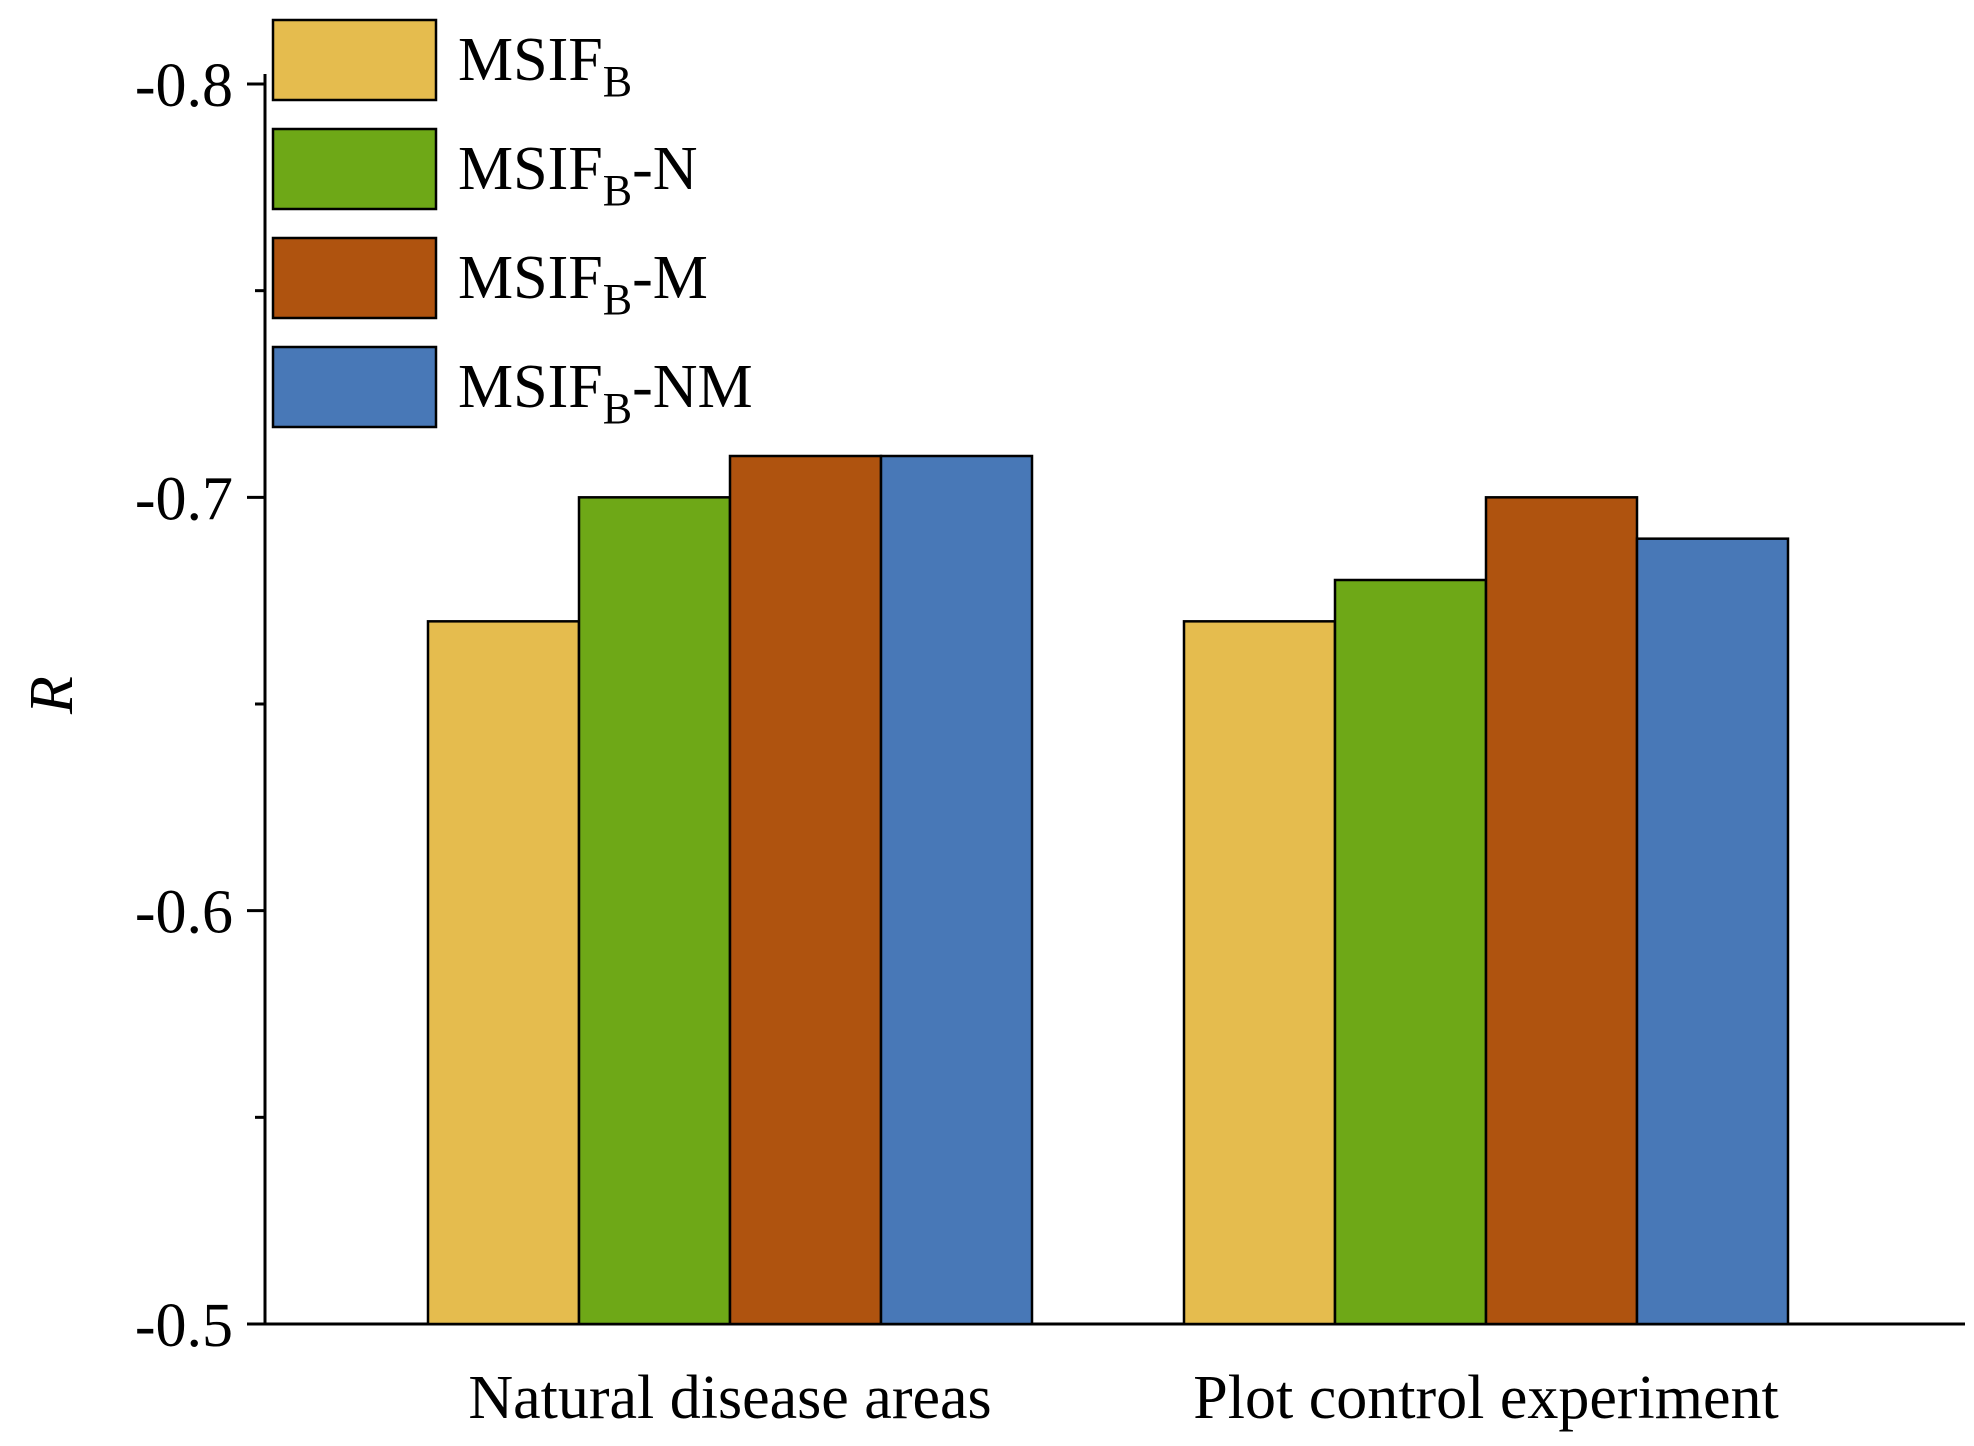  What do you see at coordinates (184, 86) in the screenshot?
I see `y-tick-label: -0.8` at bounding box center [184, 86].